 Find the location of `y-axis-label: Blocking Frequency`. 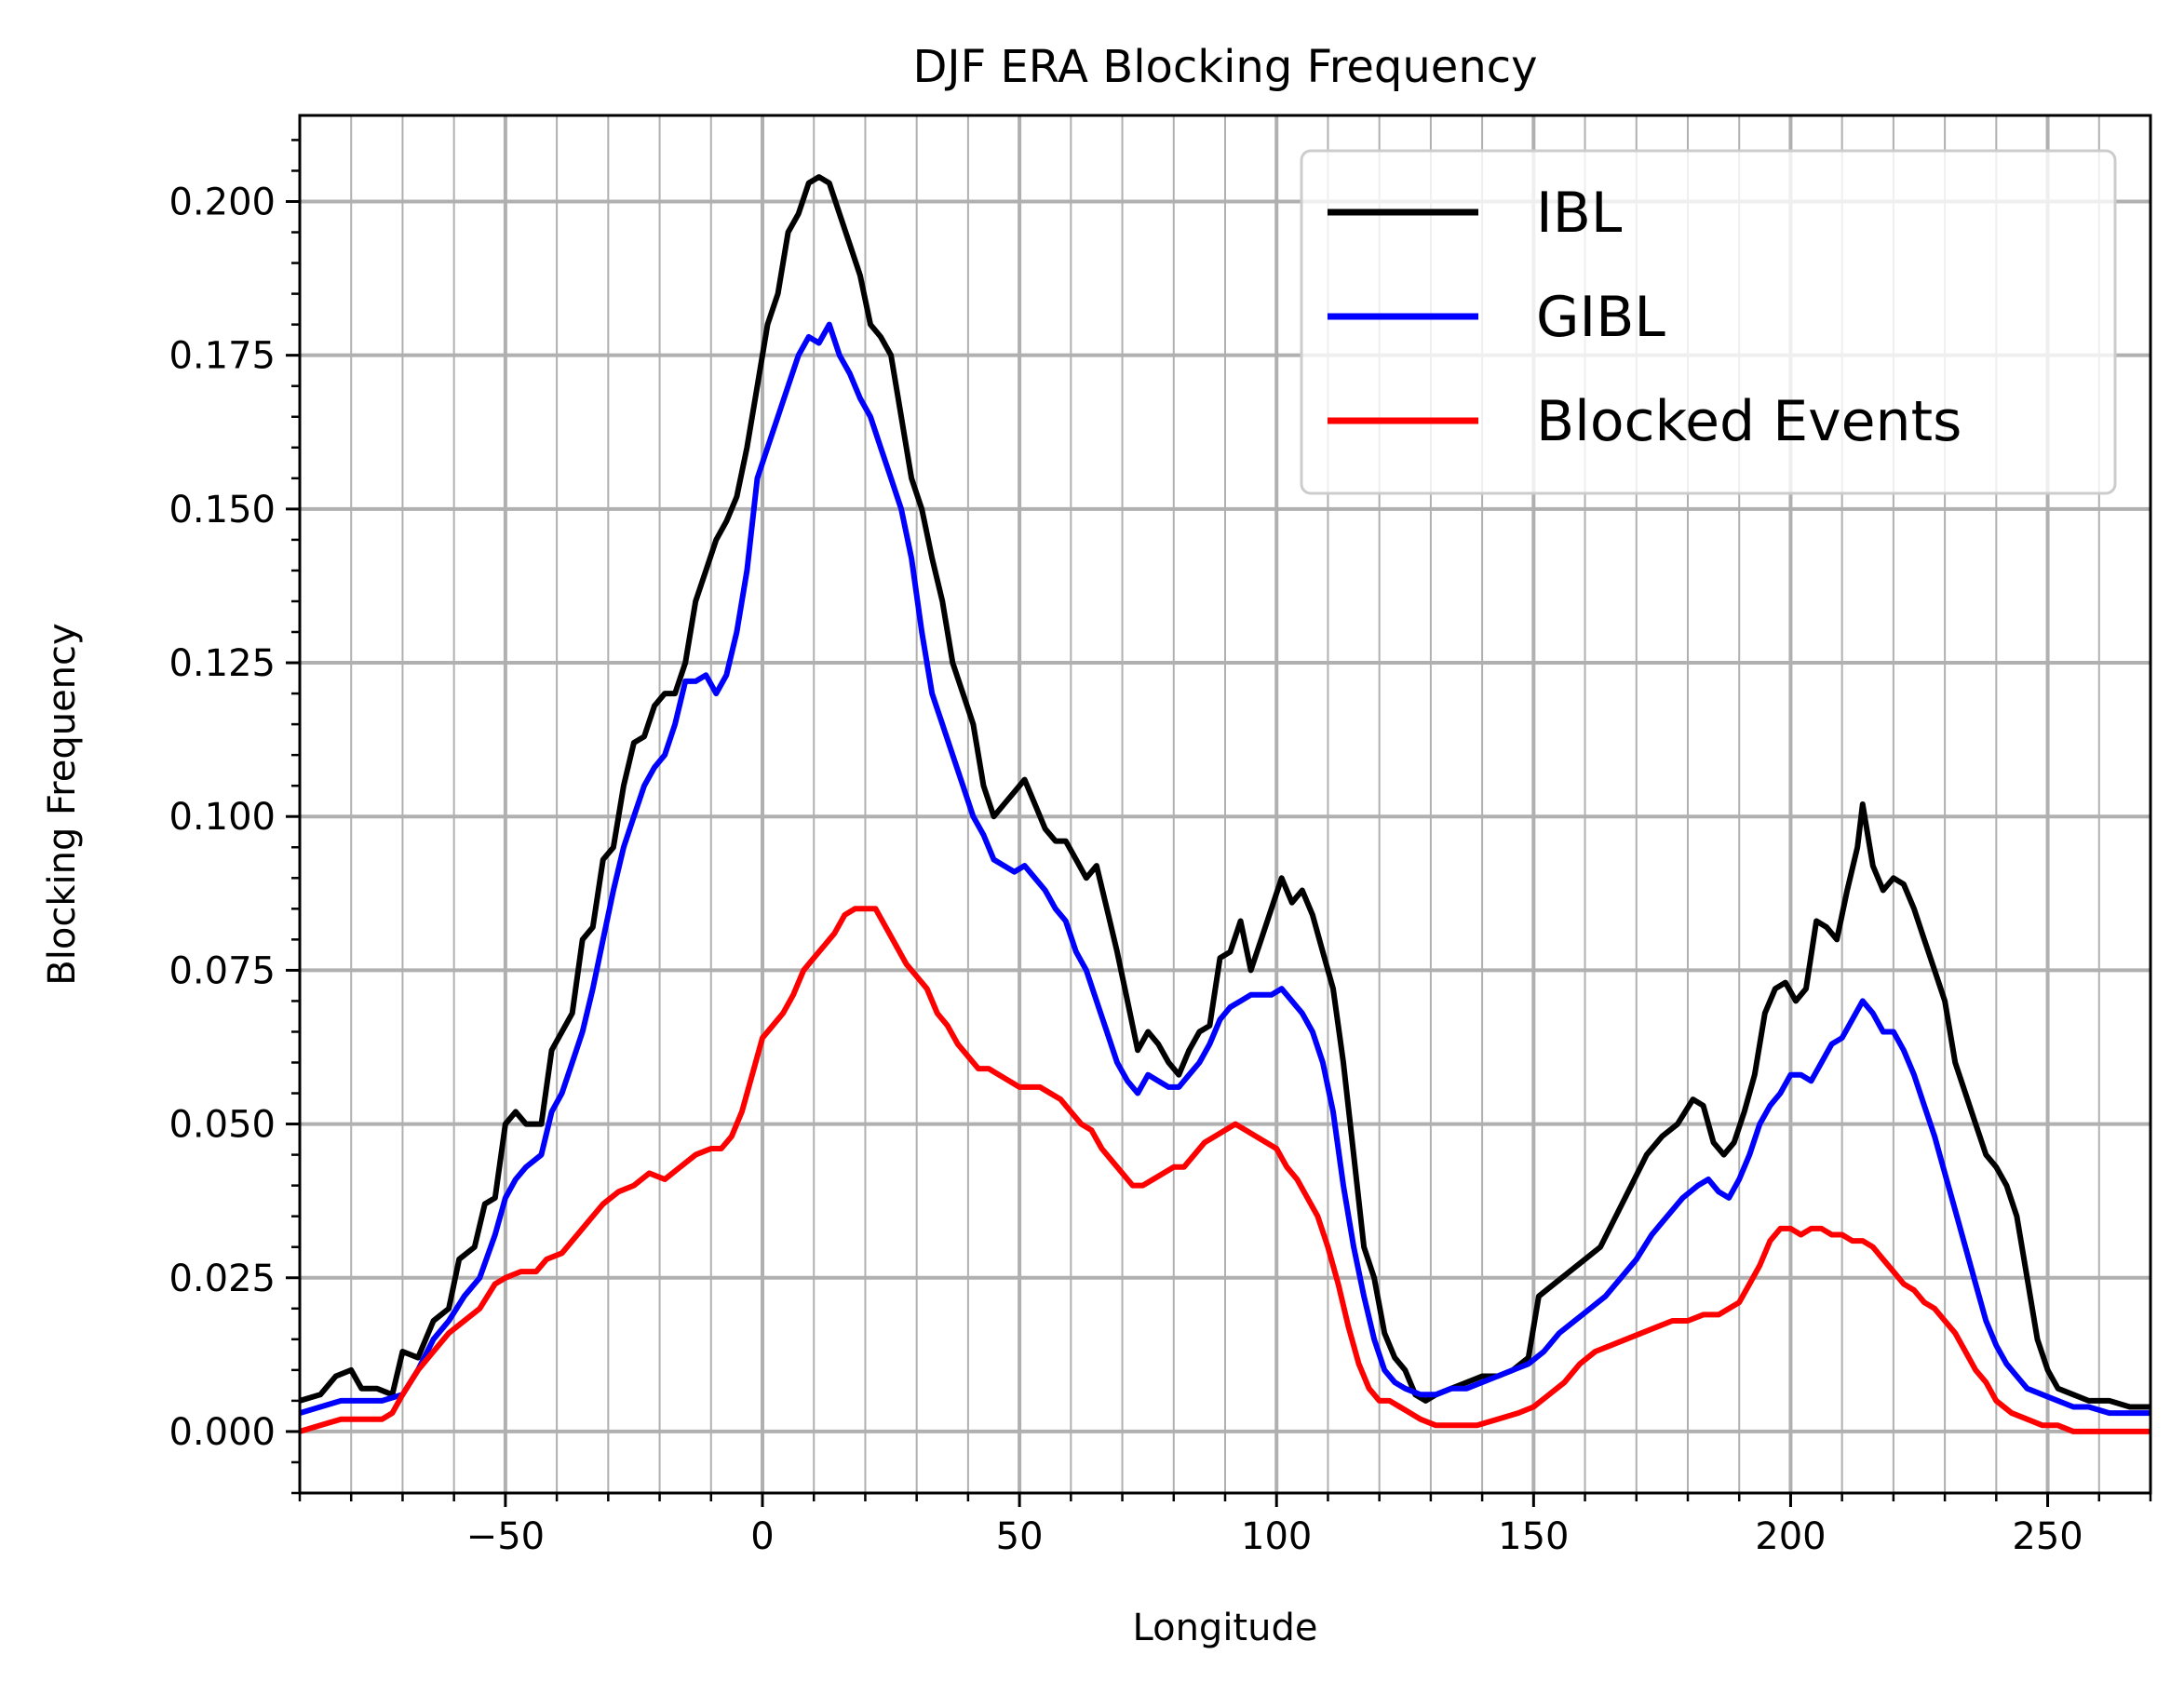

y-axis-label: Blocking Frequency is located at coordinates (62, 804).